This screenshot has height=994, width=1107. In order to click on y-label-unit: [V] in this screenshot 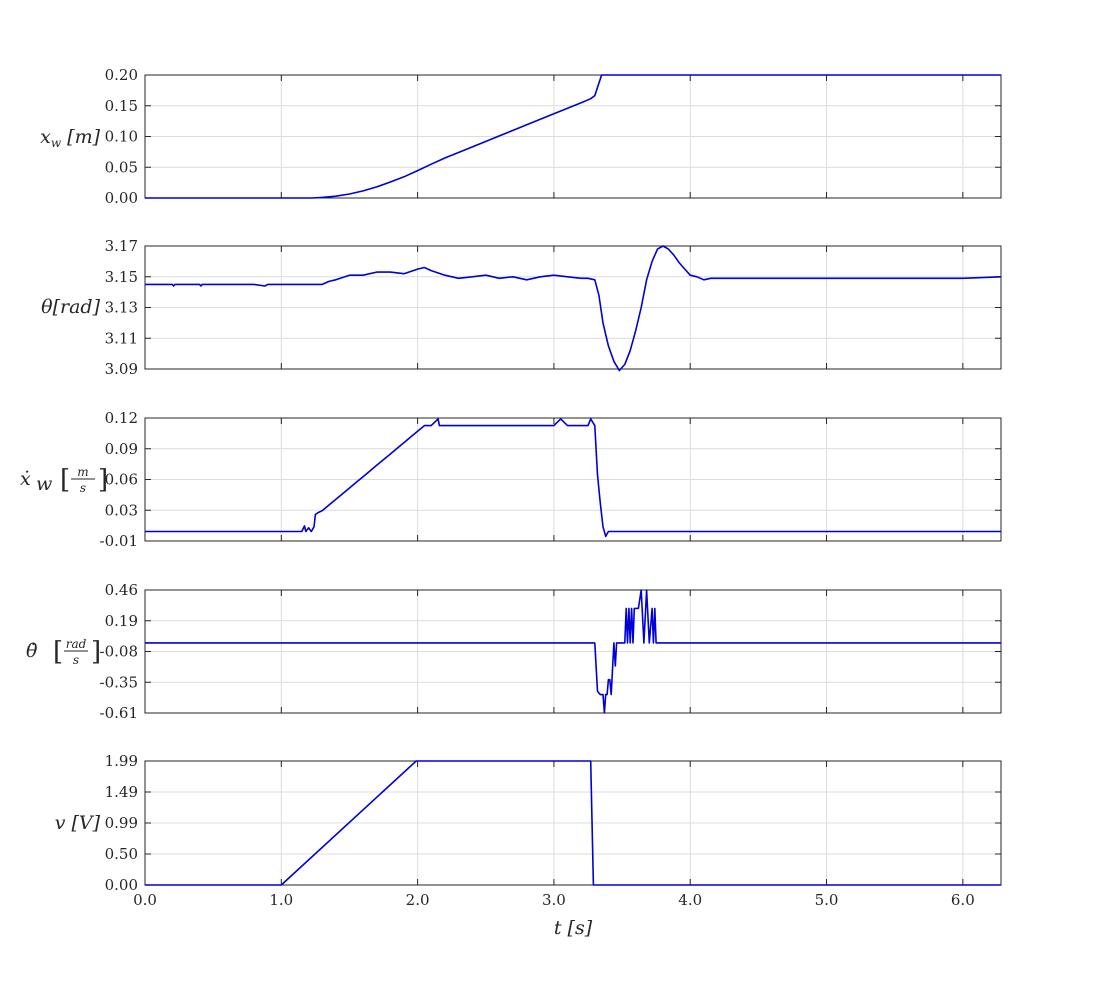, I will do `click(85, 823)`.